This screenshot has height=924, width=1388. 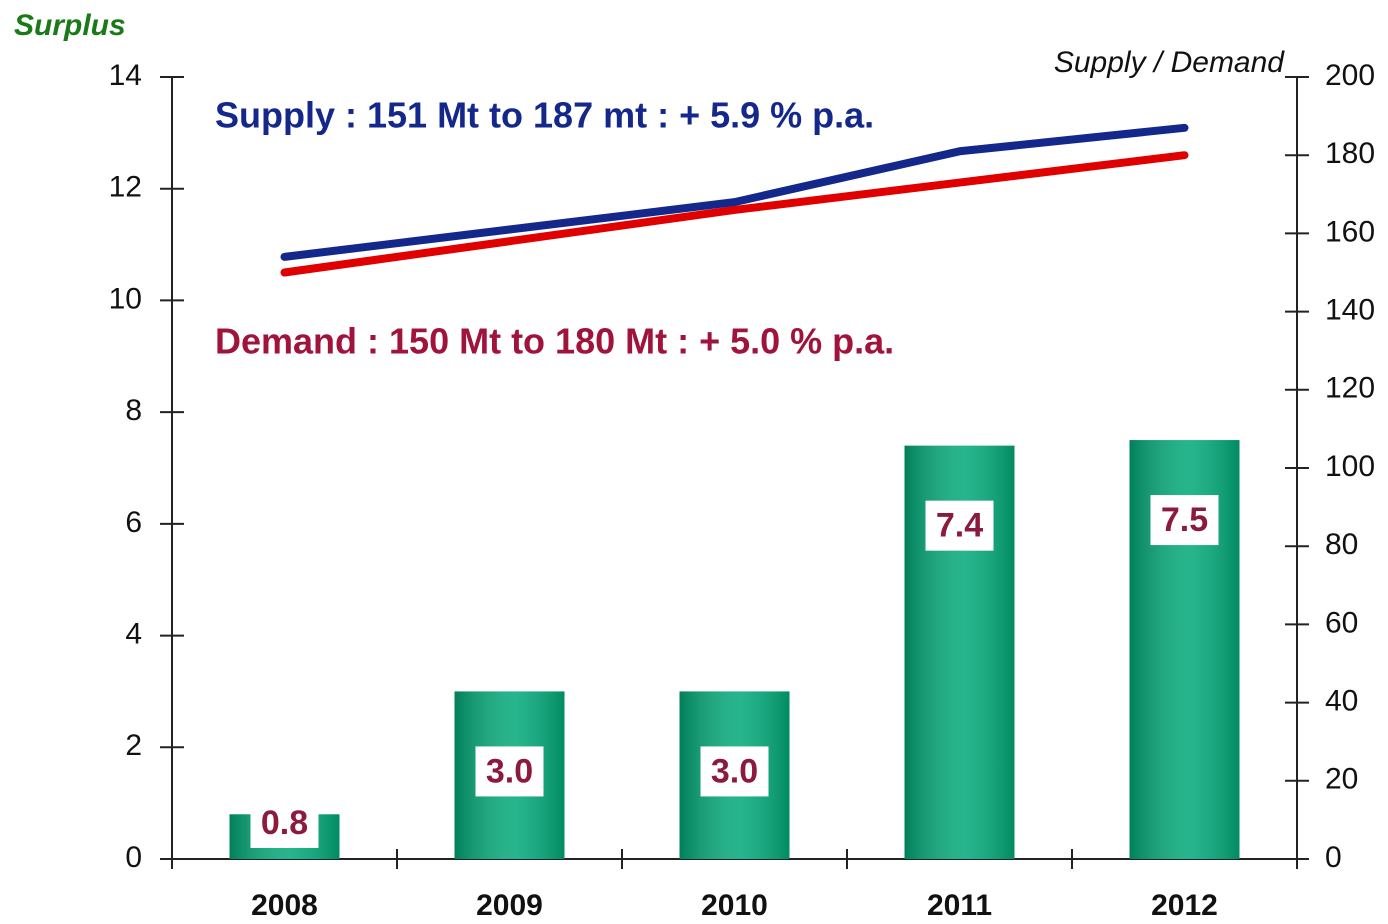 What do you see at coordinates (1350, 466) in the screenshot?
I see `y2-tick-label: 100` at bounding box center [1350, 466].